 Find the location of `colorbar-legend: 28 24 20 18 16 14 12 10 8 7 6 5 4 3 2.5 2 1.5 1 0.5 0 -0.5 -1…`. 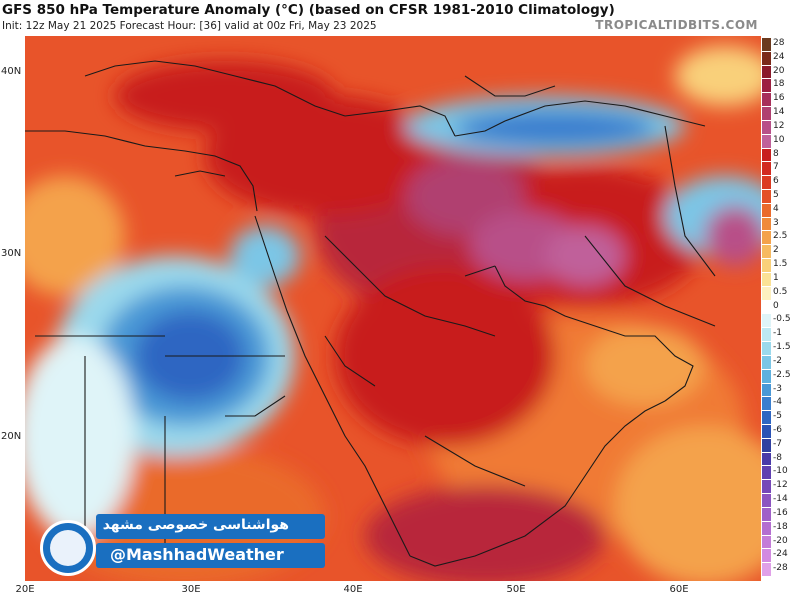

colorbar-legend: 28 24 20 18 16 14 12 10 8 7 6 5 4 3 2.5 2 1.5 1 0.5 0 -0.5 -1… is located at coordinates (780, 308).